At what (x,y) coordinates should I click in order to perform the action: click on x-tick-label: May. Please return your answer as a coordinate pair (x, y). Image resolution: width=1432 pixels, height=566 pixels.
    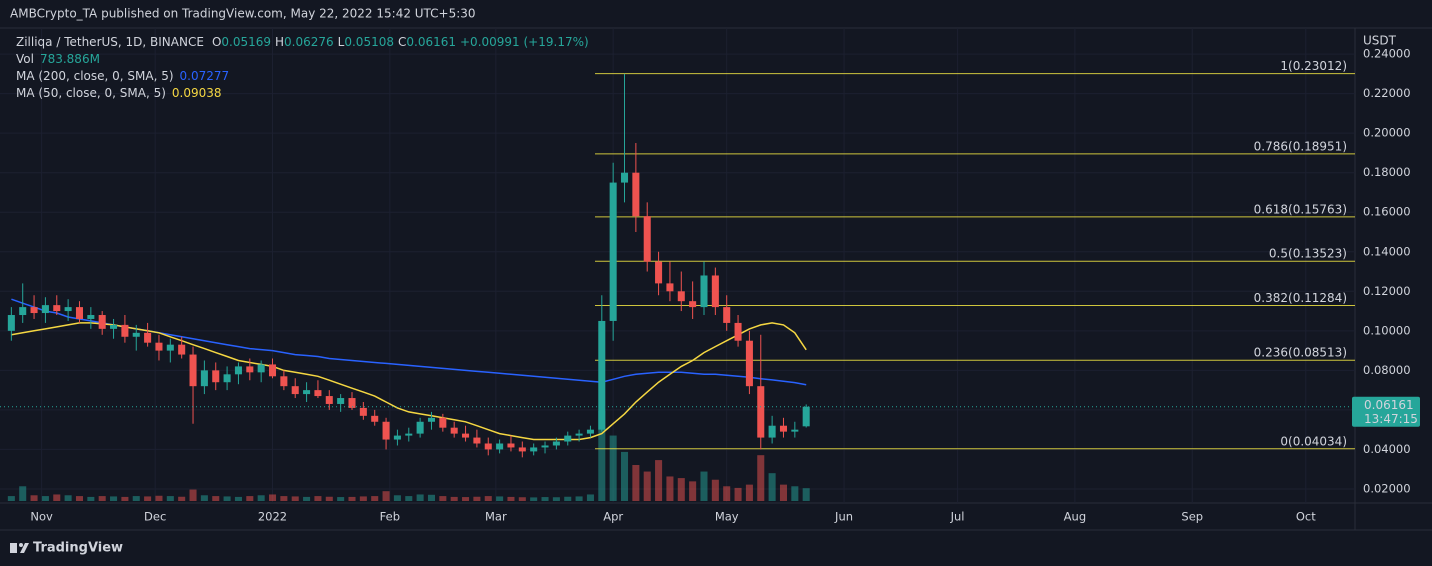
    Looking at the image, I should click on (727, 517).